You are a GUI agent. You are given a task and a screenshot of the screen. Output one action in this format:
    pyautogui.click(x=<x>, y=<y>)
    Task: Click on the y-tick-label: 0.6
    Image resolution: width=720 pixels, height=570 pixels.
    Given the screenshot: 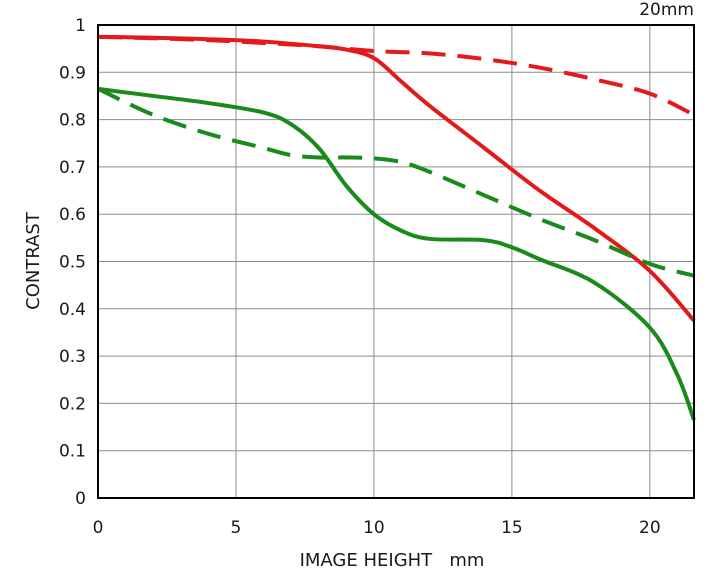 What is the action you would take?
    pyautogui.click(x=72, y=215)
    